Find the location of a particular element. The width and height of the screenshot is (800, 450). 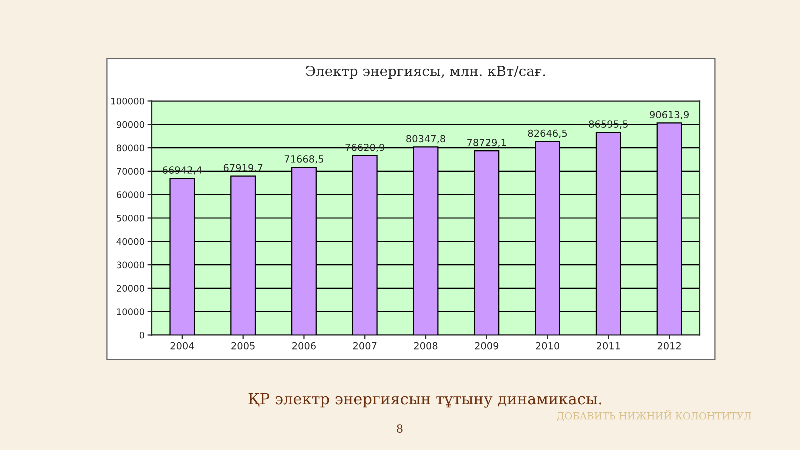

x-tick-label: 2009 is located at coordinates (487, 346).